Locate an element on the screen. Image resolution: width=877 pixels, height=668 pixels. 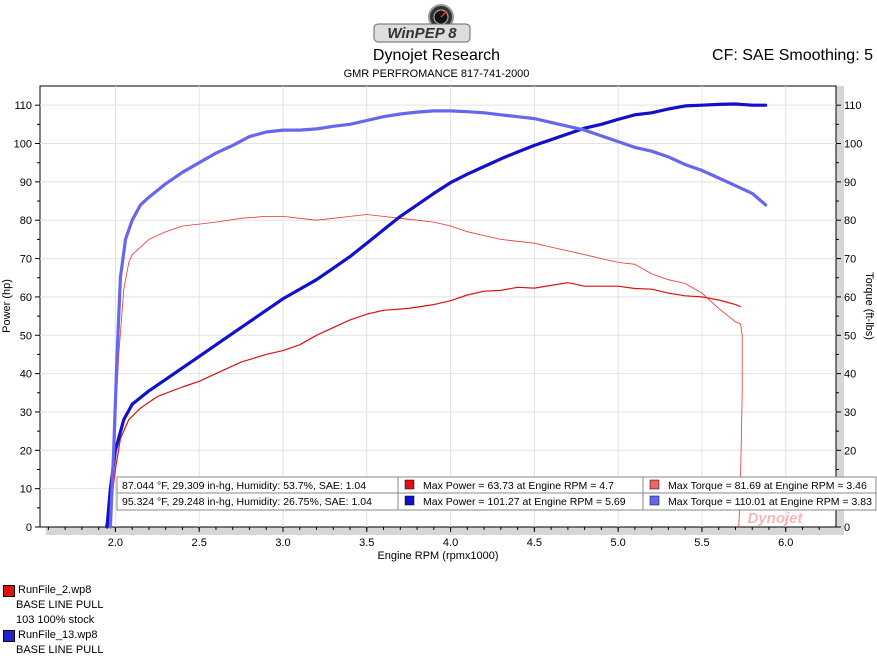
y2-tick-label: 100 is located at coordinates (853, 145).